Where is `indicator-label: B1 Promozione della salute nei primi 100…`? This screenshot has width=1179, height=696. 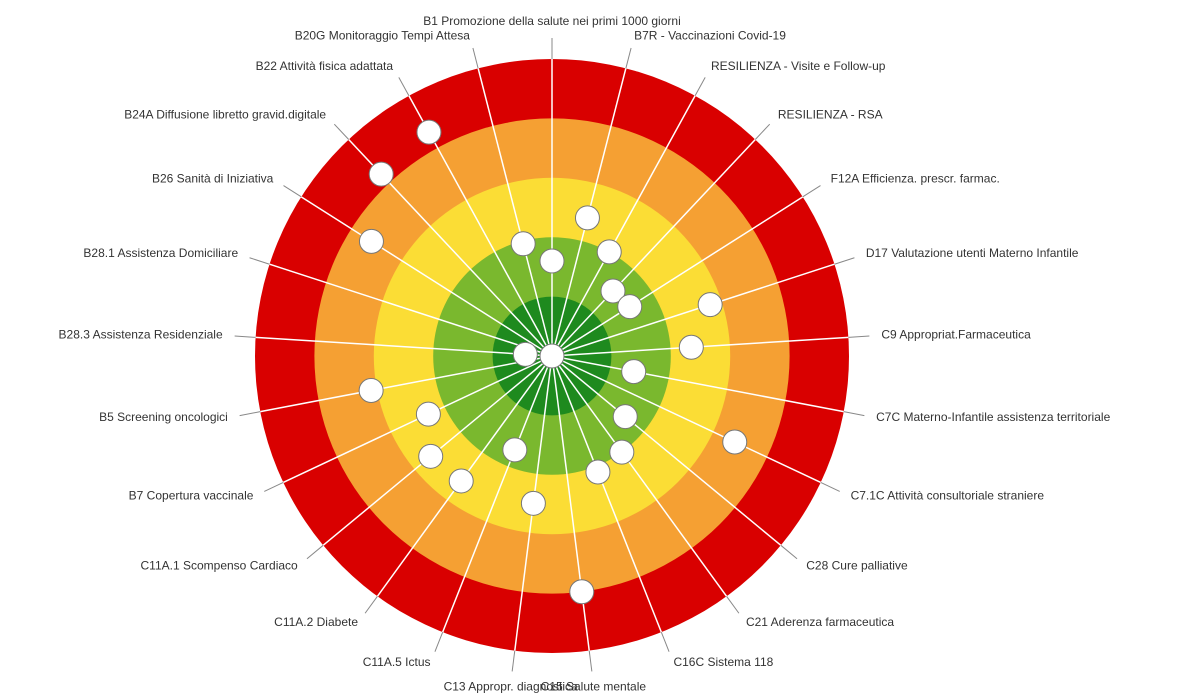 indicator-label: B1 Promozione della salute nei primi 100… is located at coordinates (551, 21).